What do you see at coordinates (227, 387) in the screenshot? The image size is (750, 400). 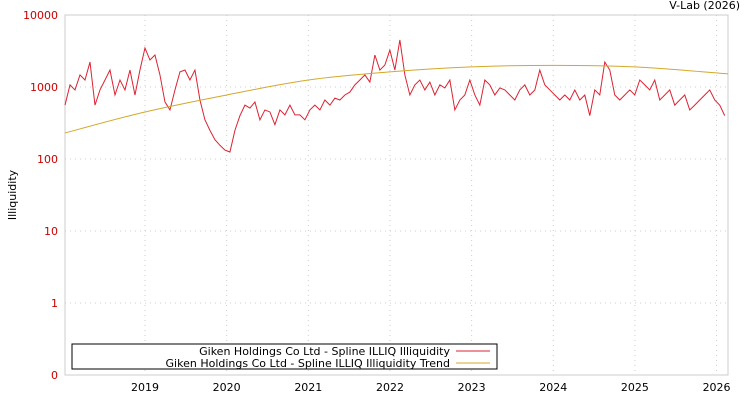 I see `x-tick-label: 2020` at bounding box center [227, 387].